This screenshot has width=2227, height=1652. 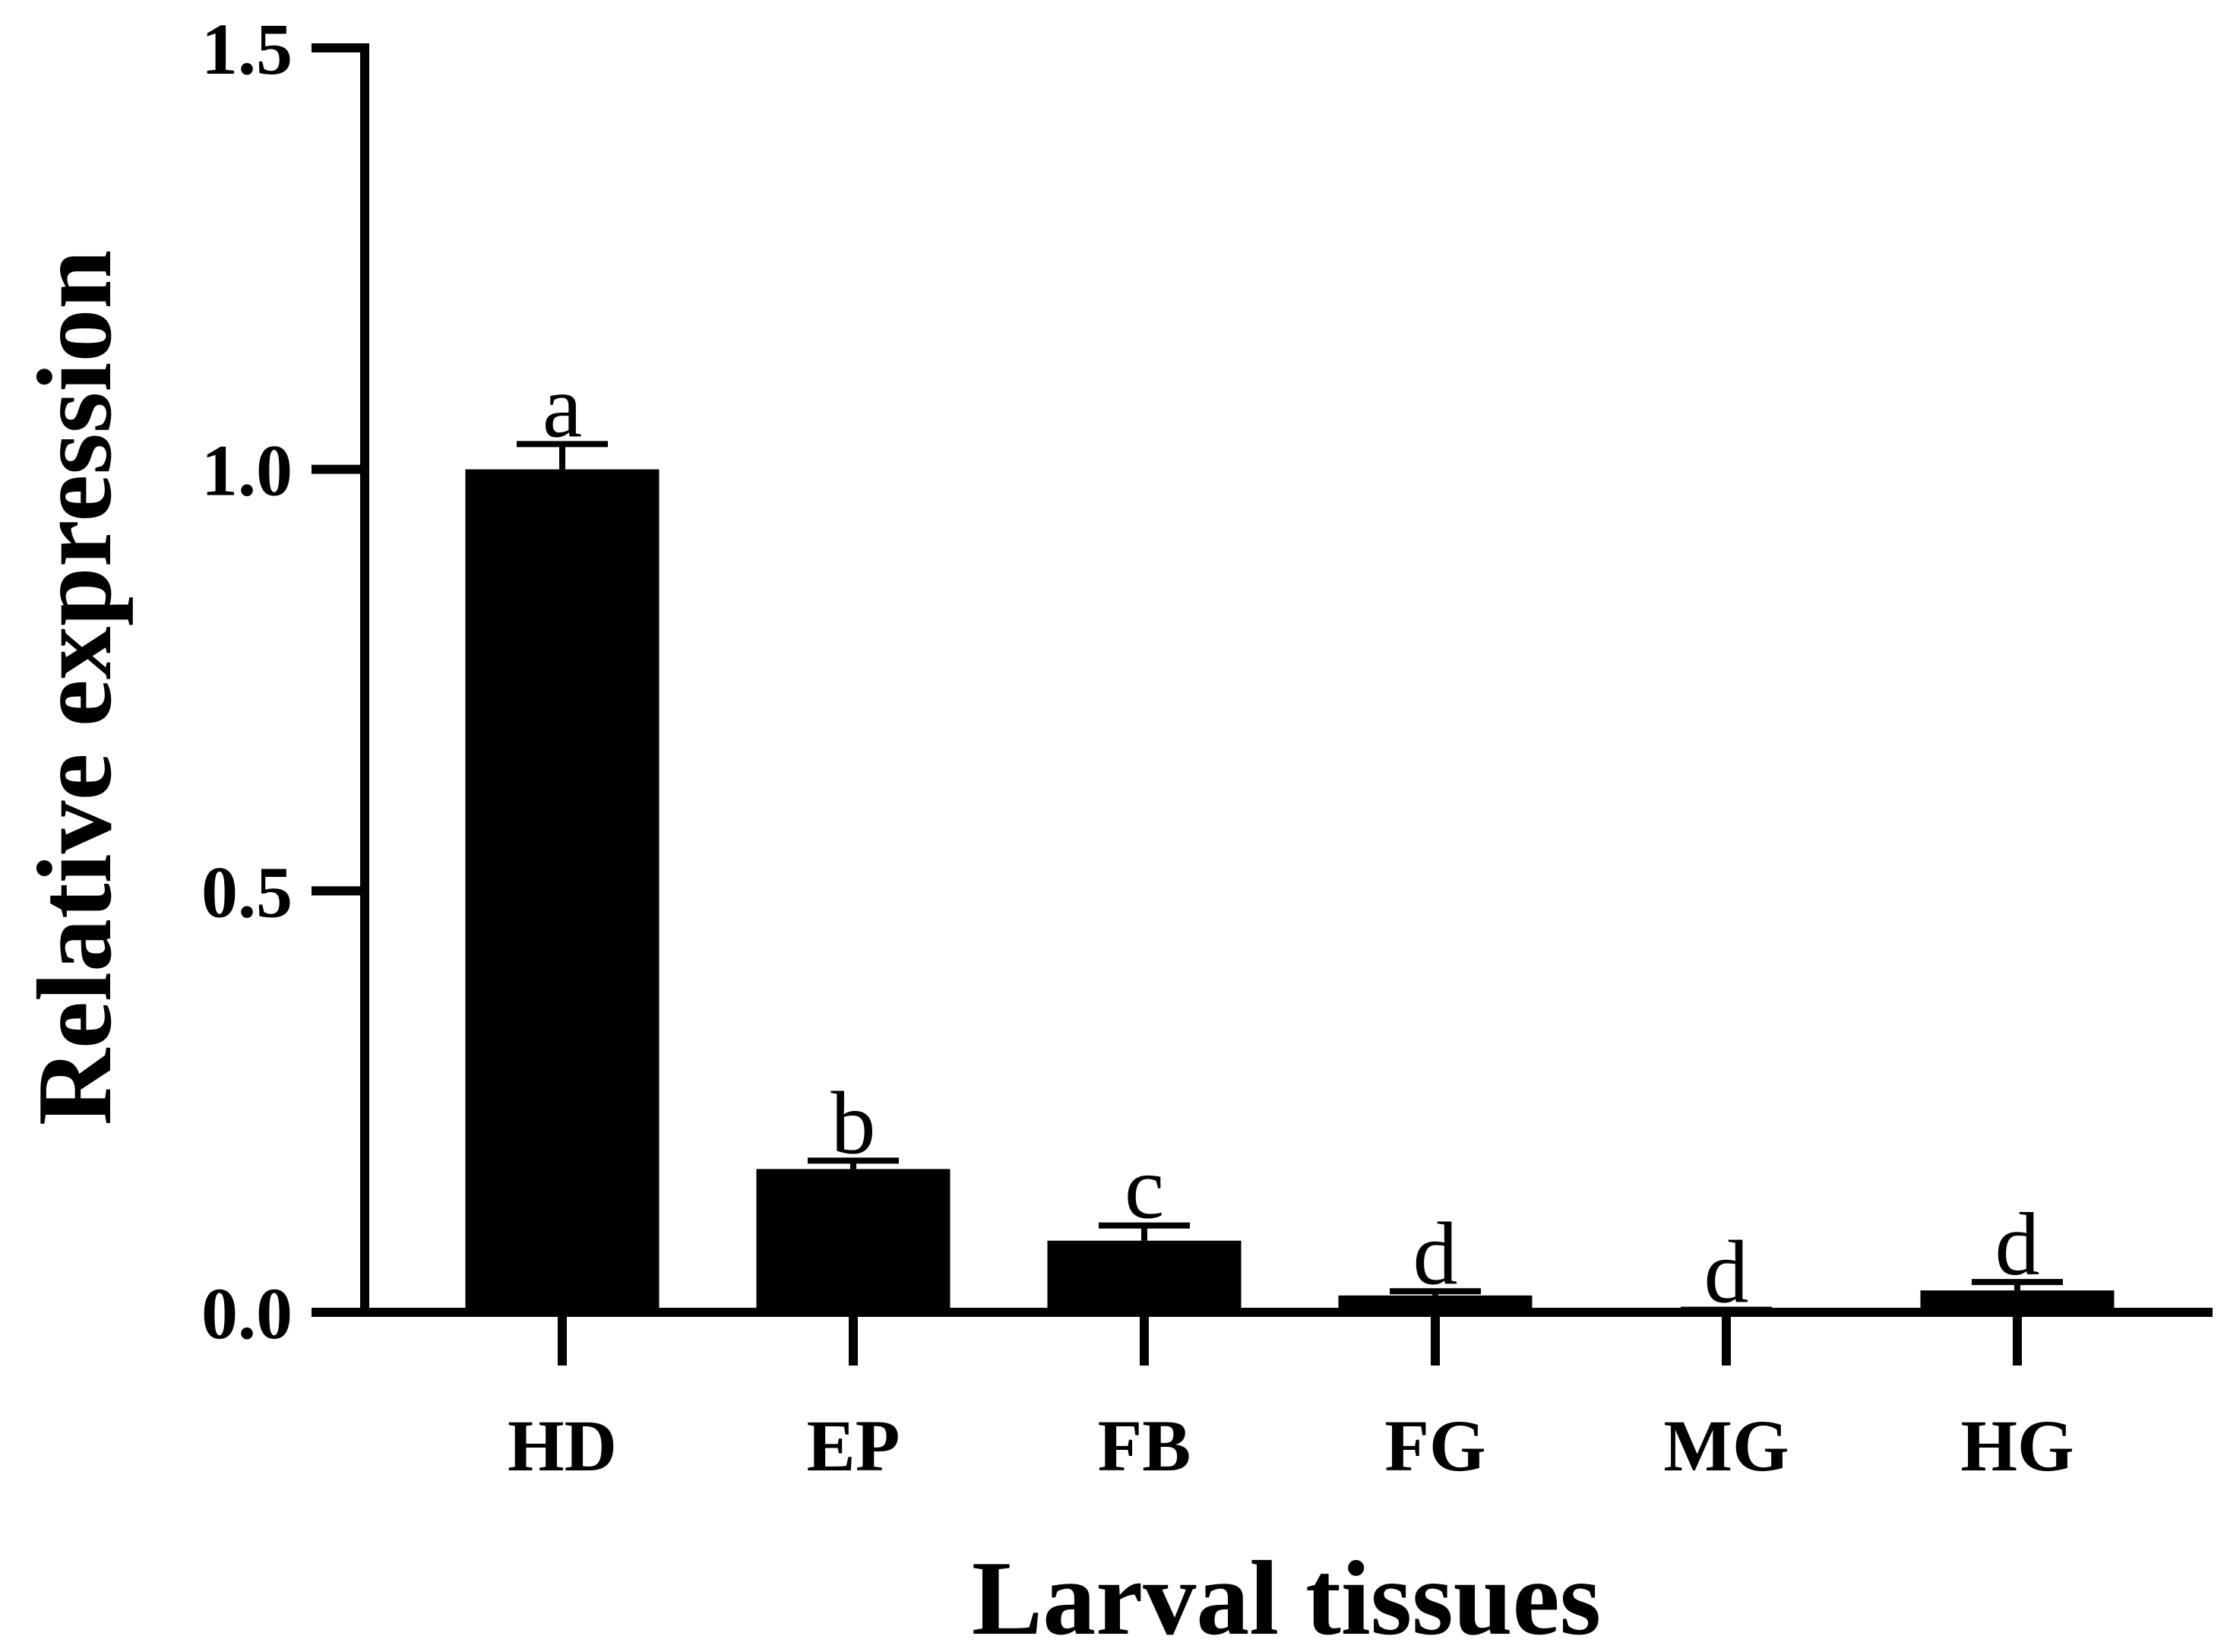 What do you see at coordinates (1726, 1445) in the screenshot?
I see `x-tick-label: MG` at bounding box center [1726, 1445].